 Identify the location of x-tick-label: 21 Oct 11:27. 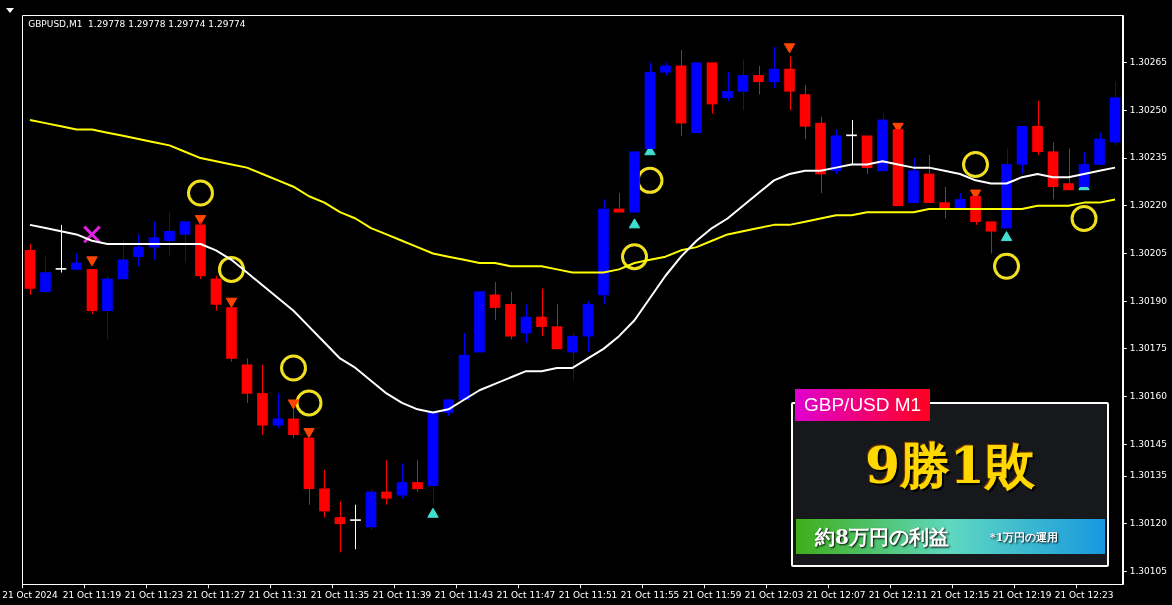
(216, 594).